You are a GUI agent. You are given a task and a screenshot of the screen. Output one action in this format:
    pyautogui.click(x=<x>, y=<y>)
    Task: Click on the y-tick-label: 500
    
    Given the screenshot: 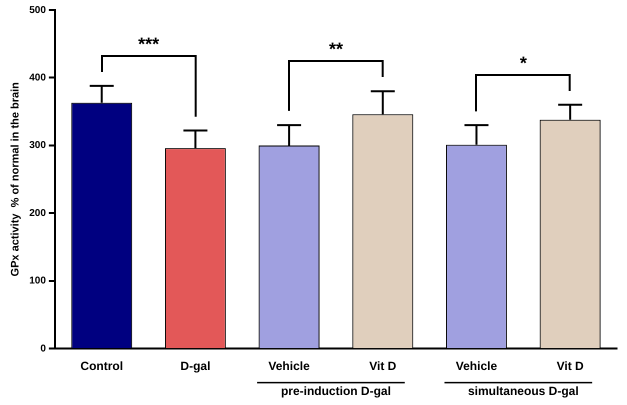 What is the action you would take?
    pyautogui.click(x=37, y=10)
    